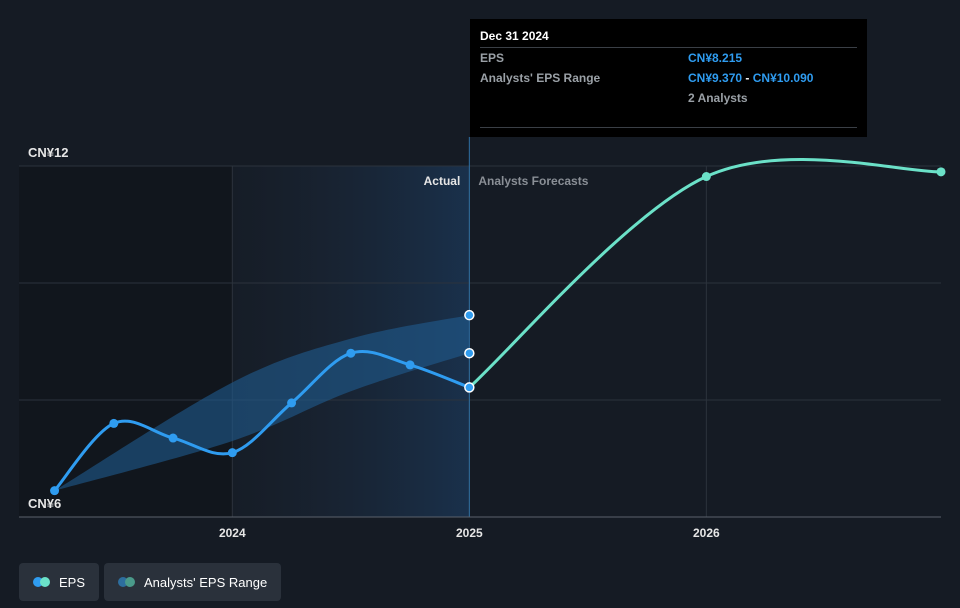 This screenshot has width=960, height=608. Describe the element at coordinates (72, 582) in the screenshot. I see `legend-eps-label: EPS` at that location.